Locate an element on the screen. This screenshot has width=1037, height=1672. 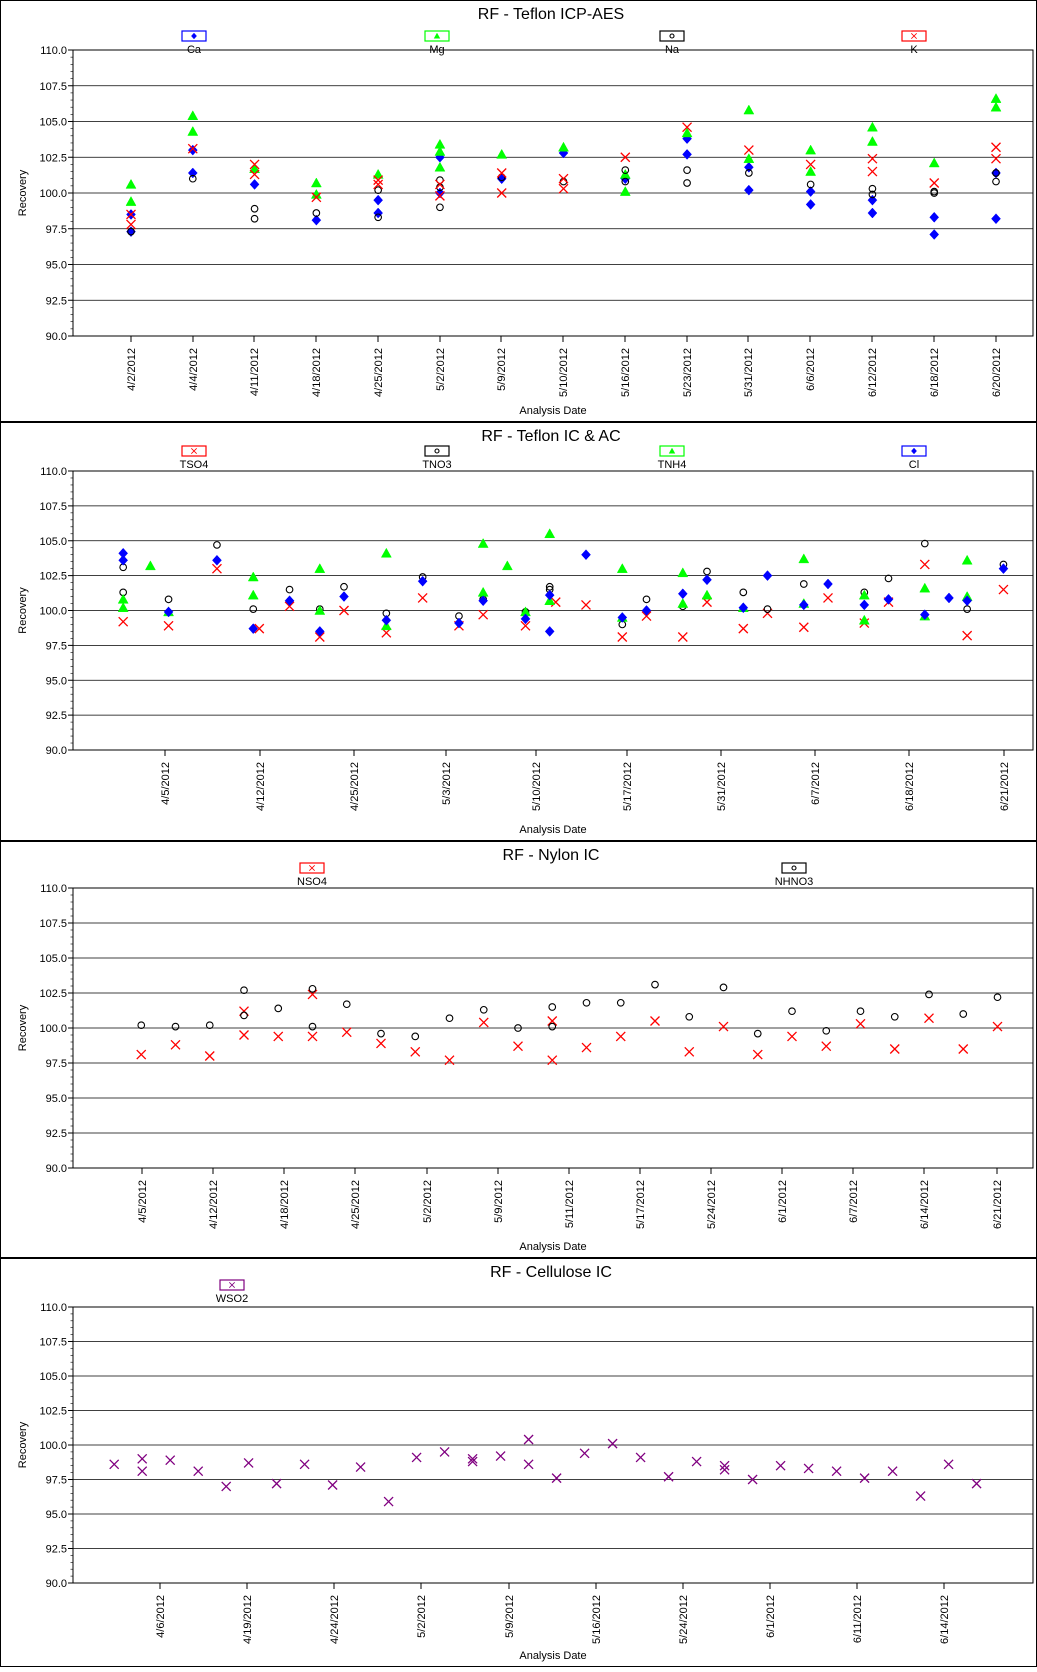
chart-title: RF - Teflon IC & AC is located at coordinates (550, 436).